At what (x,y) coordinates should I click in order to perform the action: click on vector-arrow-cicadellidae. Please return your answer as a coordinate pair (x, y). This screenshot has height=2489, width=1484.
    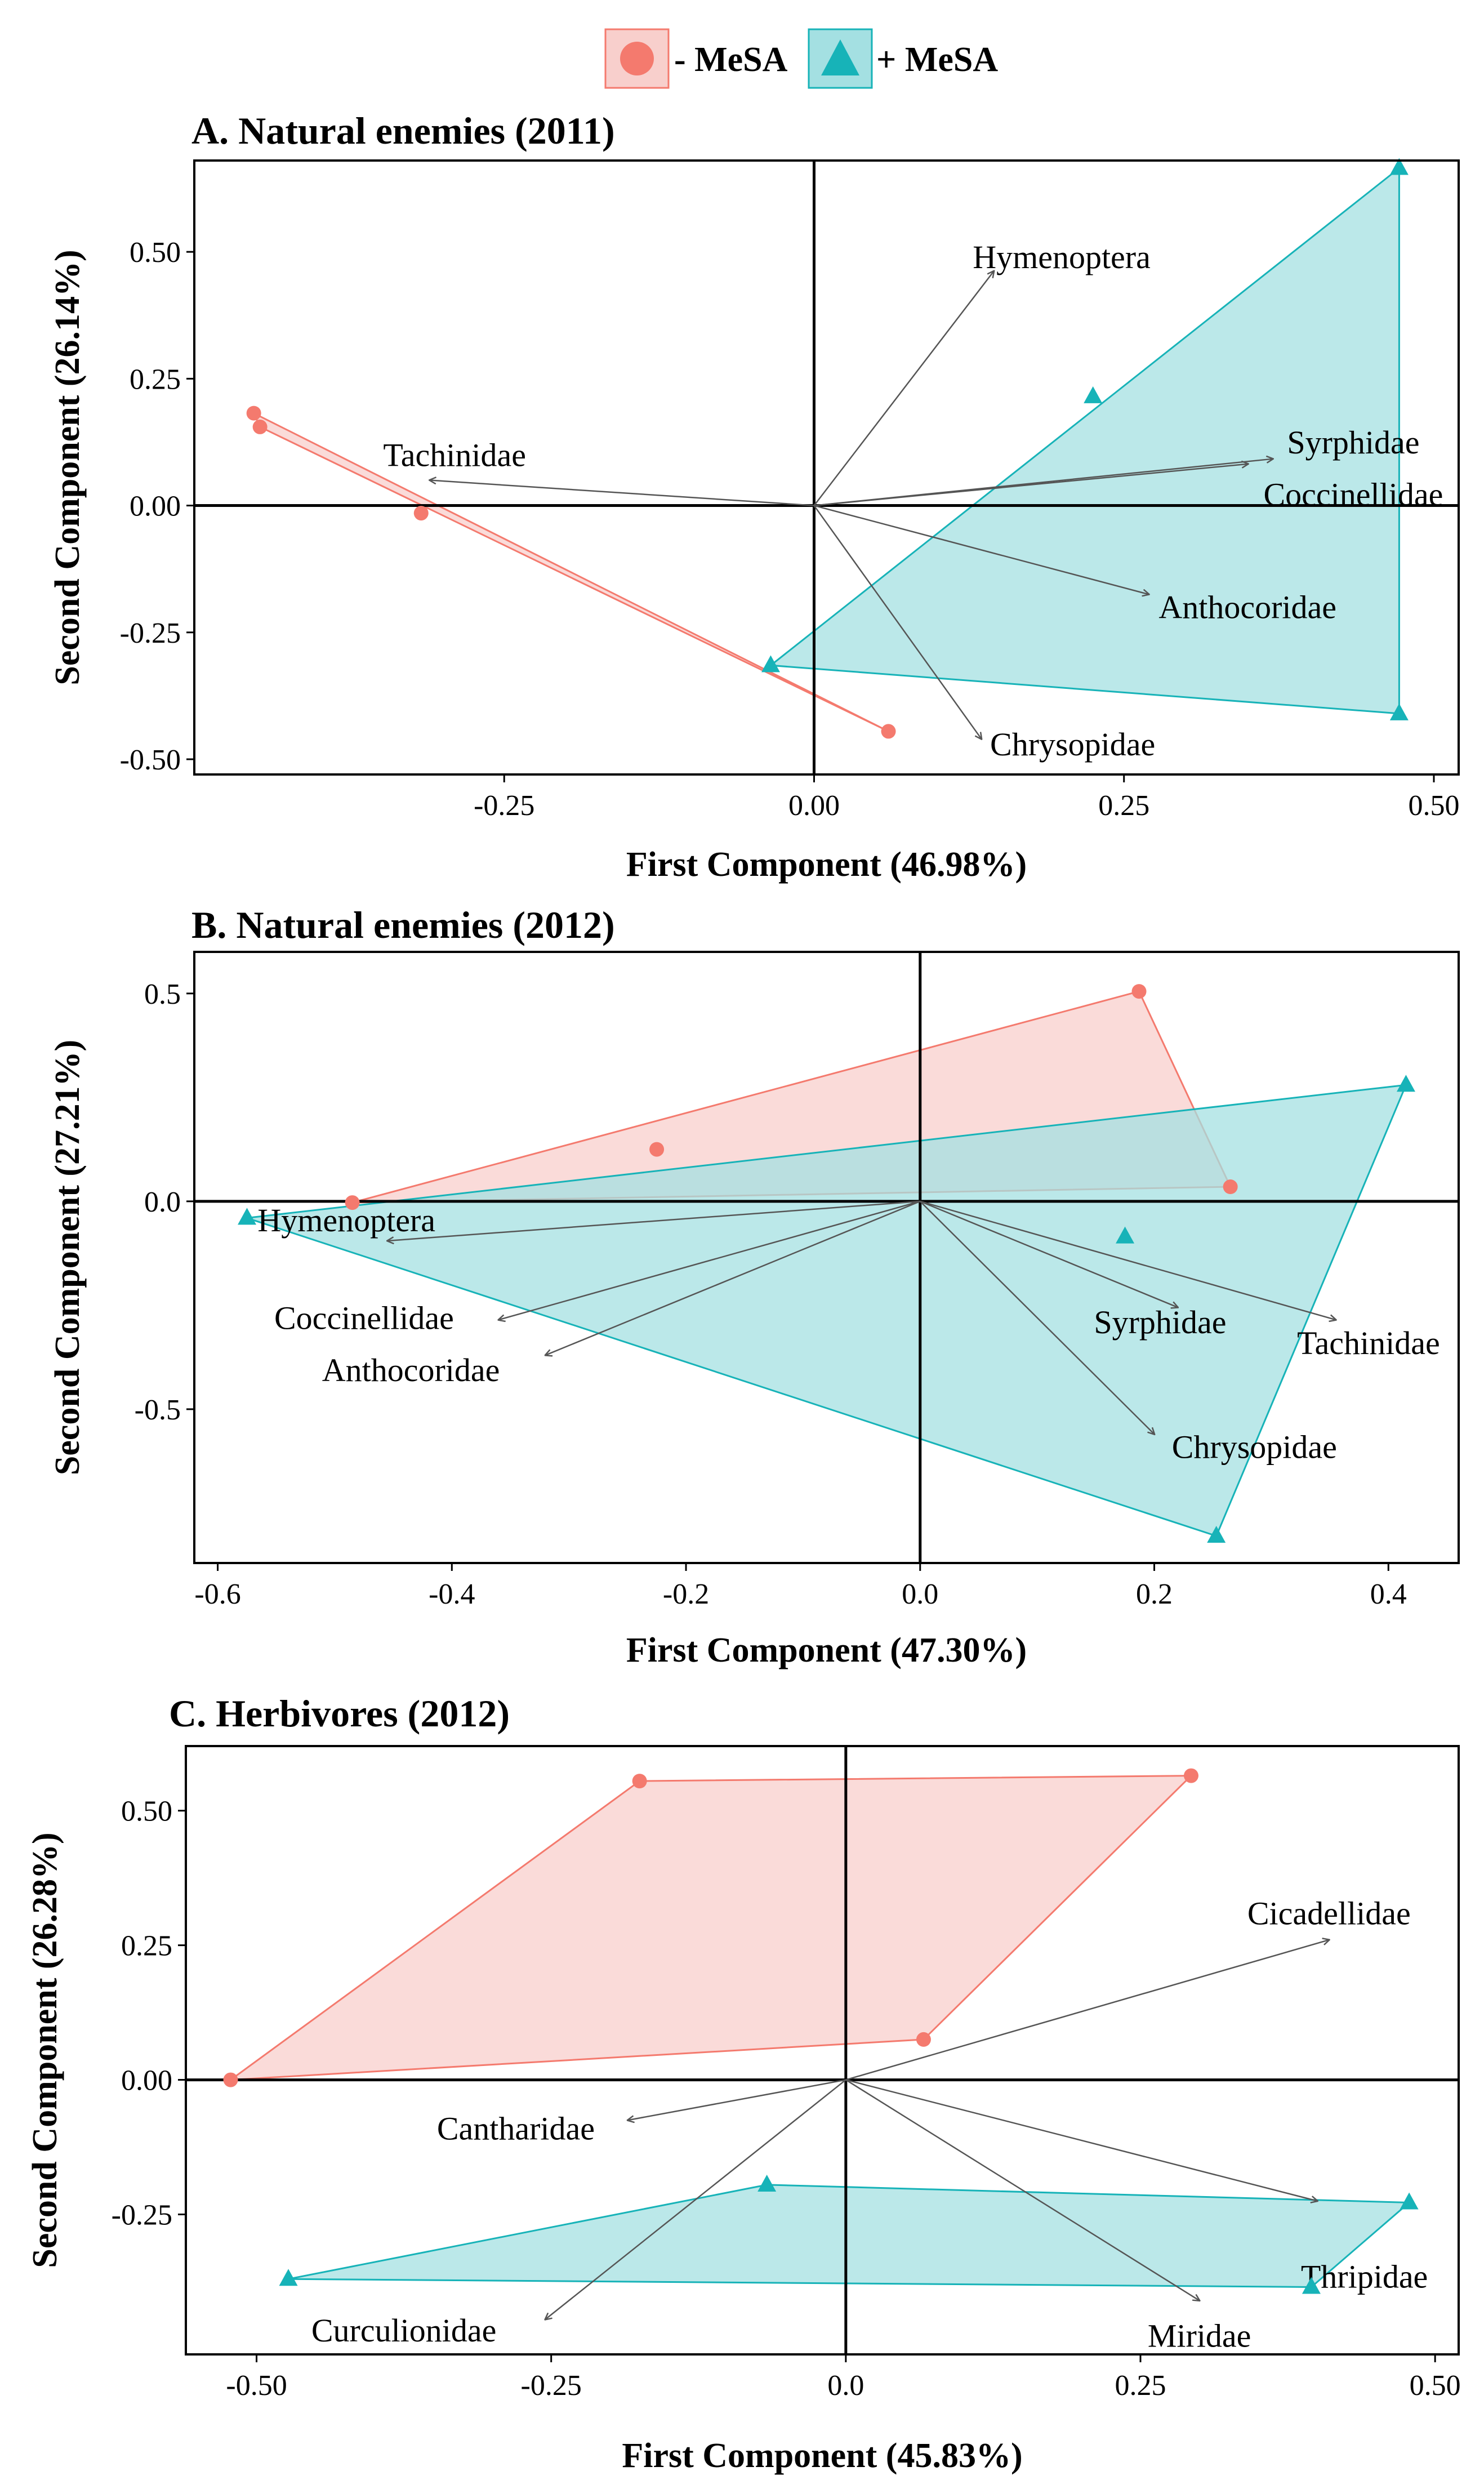
    Looking at the image, I should click on (1087, 2011).